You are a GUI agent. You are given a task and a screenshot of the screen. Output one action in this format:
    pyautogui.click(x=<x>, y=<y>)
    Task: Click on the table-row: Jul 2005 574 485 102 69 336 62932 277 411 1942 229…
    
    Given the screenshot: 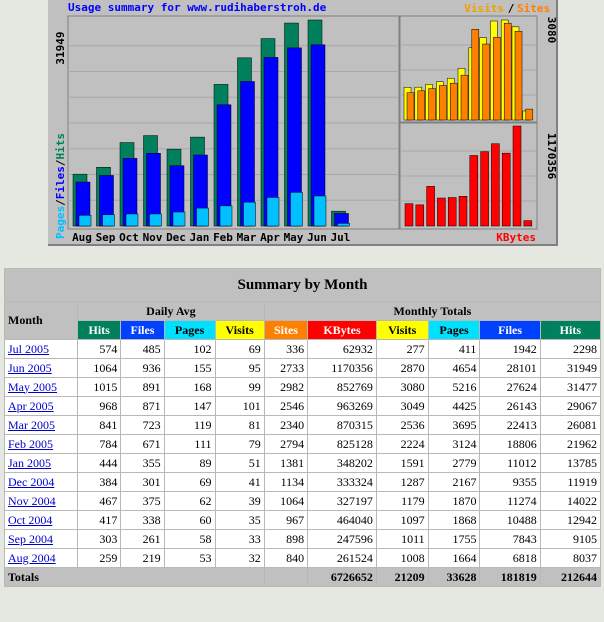 What is the action you would take?
    pyautogui.click(x=302, y=349)
    